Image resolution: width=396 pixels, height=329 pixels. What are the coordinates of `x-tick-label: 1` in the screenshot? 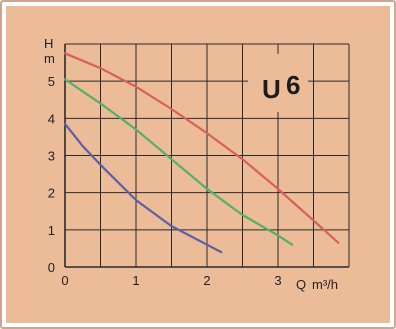 It's located at (135, 280).